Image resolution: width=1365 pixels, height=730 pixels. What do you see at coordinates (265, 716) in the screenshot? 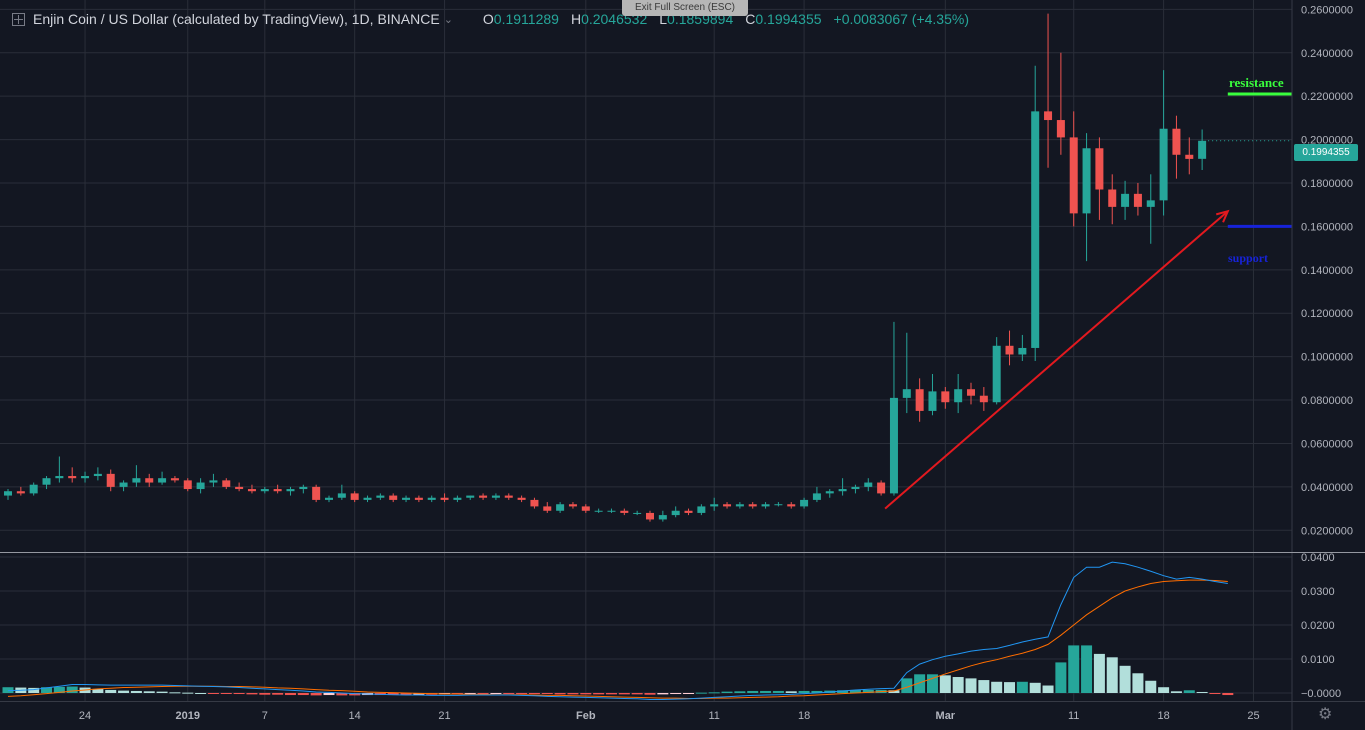
I see `time-tick-label: 7` at bounding box center [265, 716].